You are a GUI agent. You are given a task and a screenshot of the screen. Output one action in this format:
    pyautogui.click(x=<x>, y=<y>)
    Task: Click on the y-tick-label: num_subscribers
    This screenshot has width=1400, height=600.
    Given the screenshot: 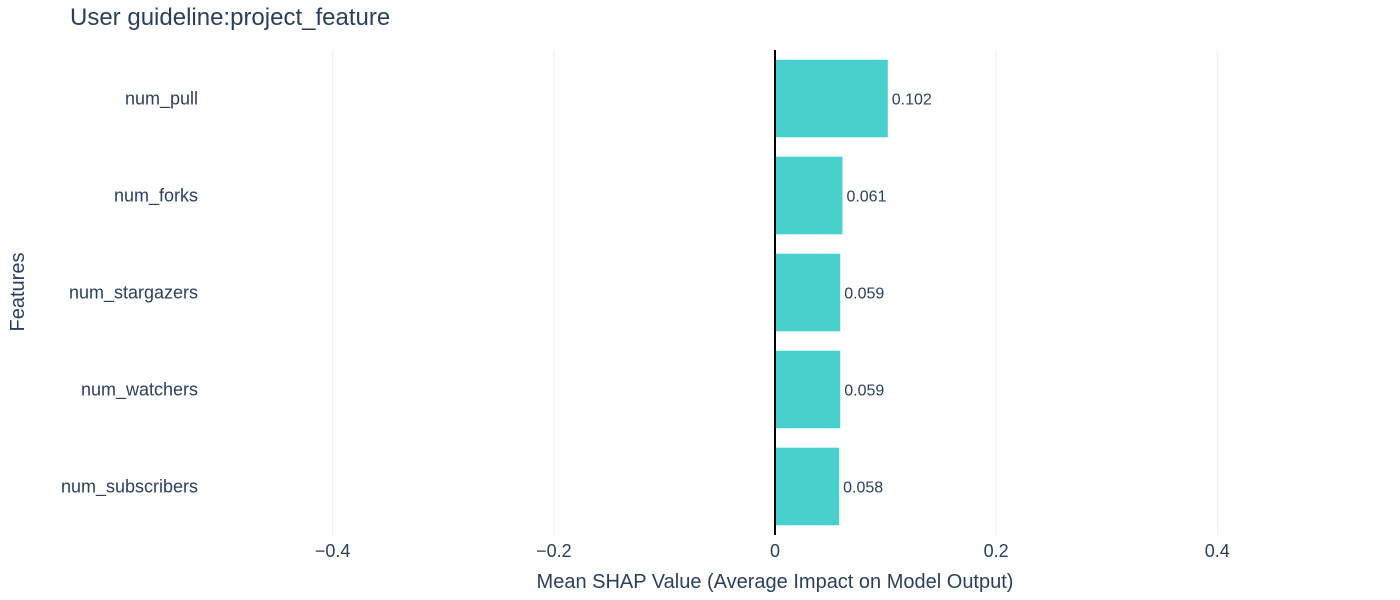 What is the action you would take?
    pyautogui.click(x=129, y=487)
    